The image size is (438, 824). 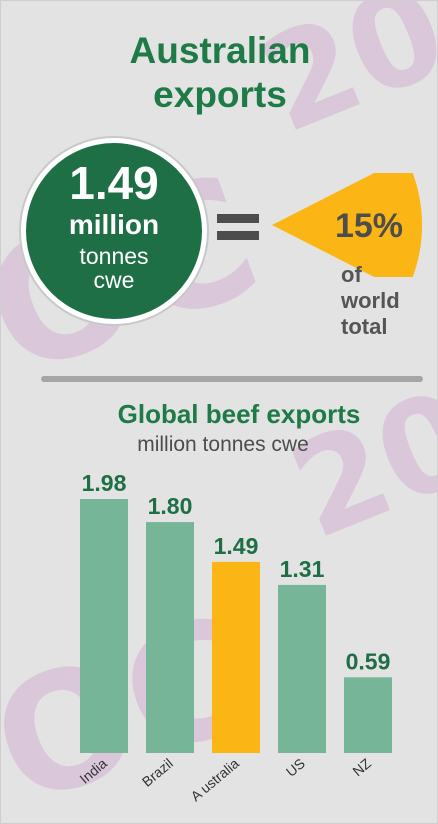 I want to click on bar-us, so click(x=302, y=668).